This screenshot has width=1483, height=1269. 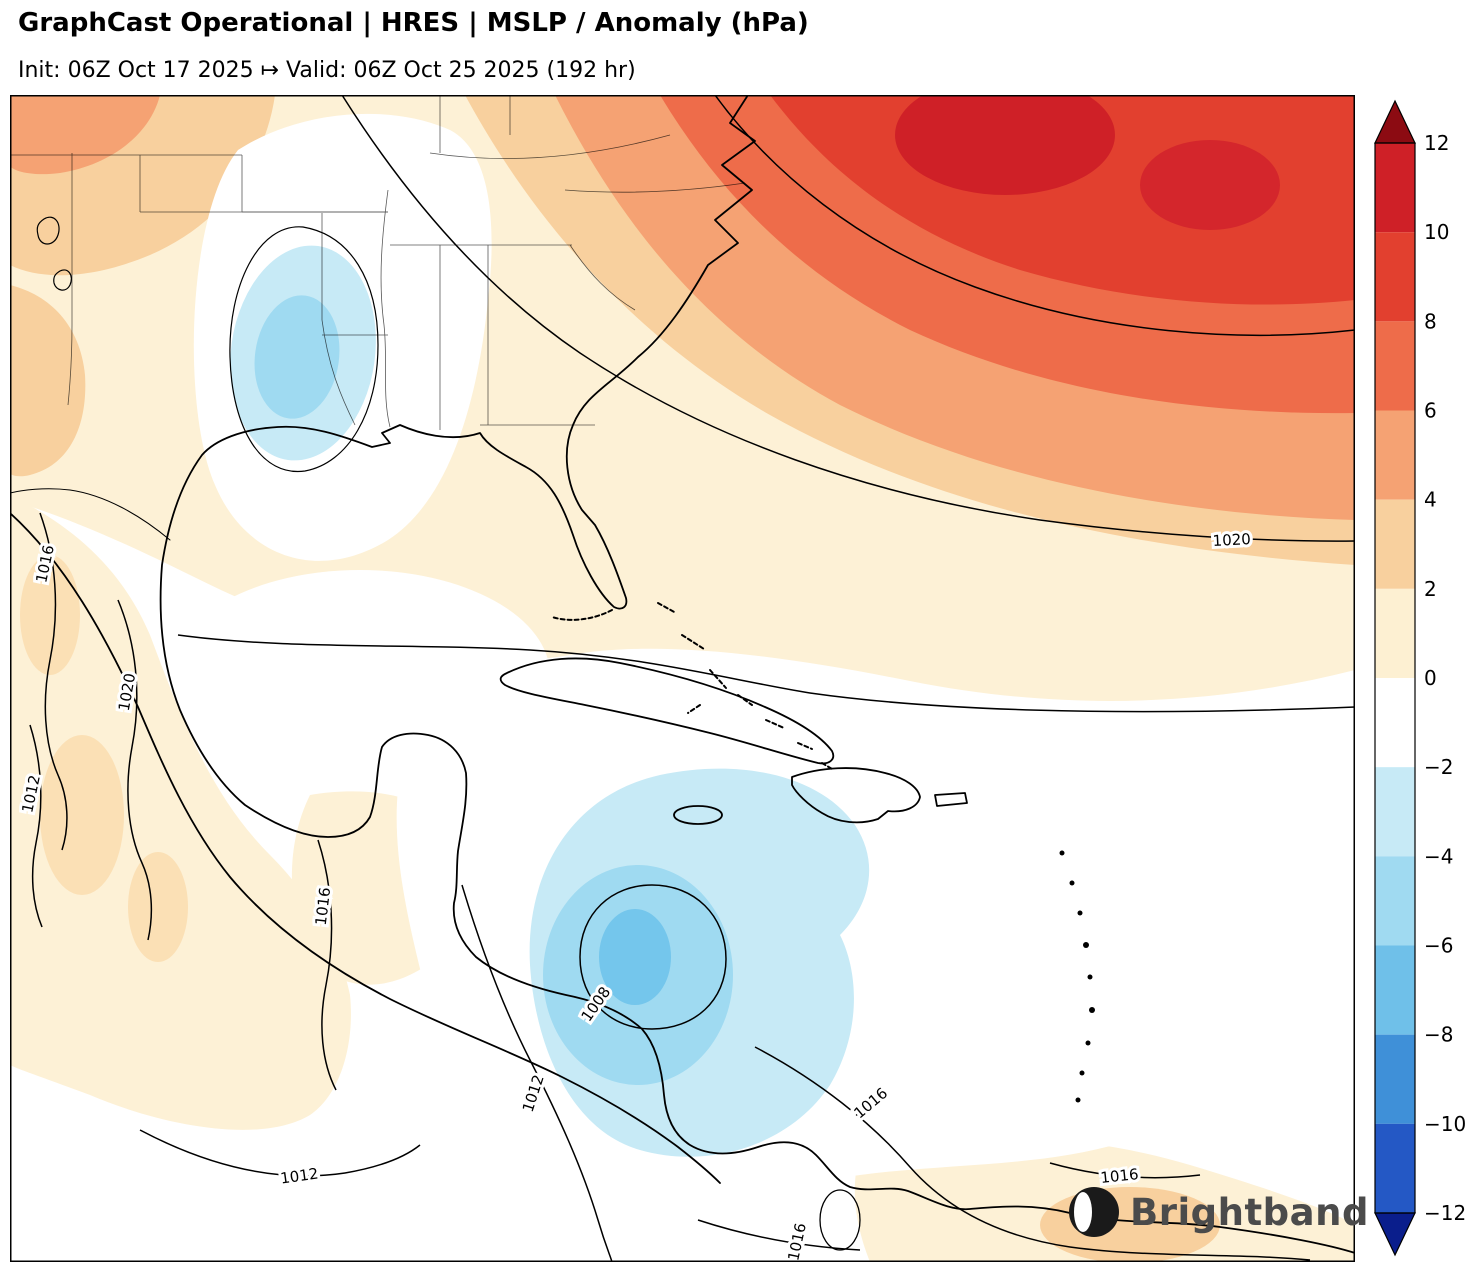 I want to click on puerto-rico, so click(x=951, y=799).